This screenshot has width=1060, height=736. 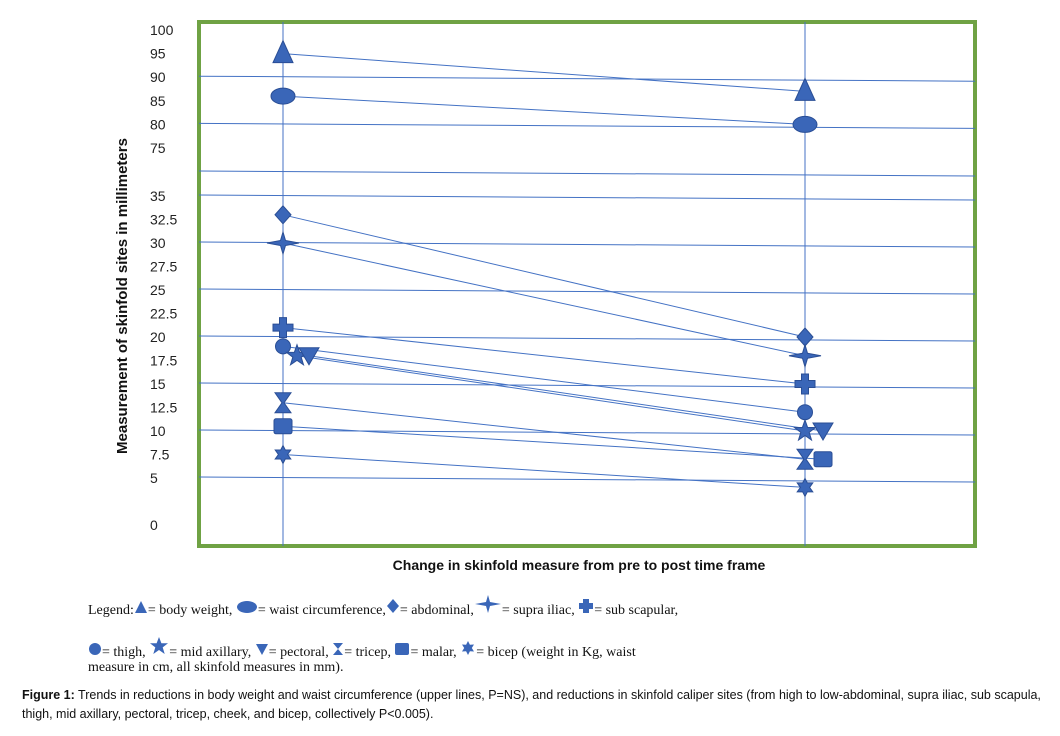 I want to click on plus-icon, so click(x=586, y=608).